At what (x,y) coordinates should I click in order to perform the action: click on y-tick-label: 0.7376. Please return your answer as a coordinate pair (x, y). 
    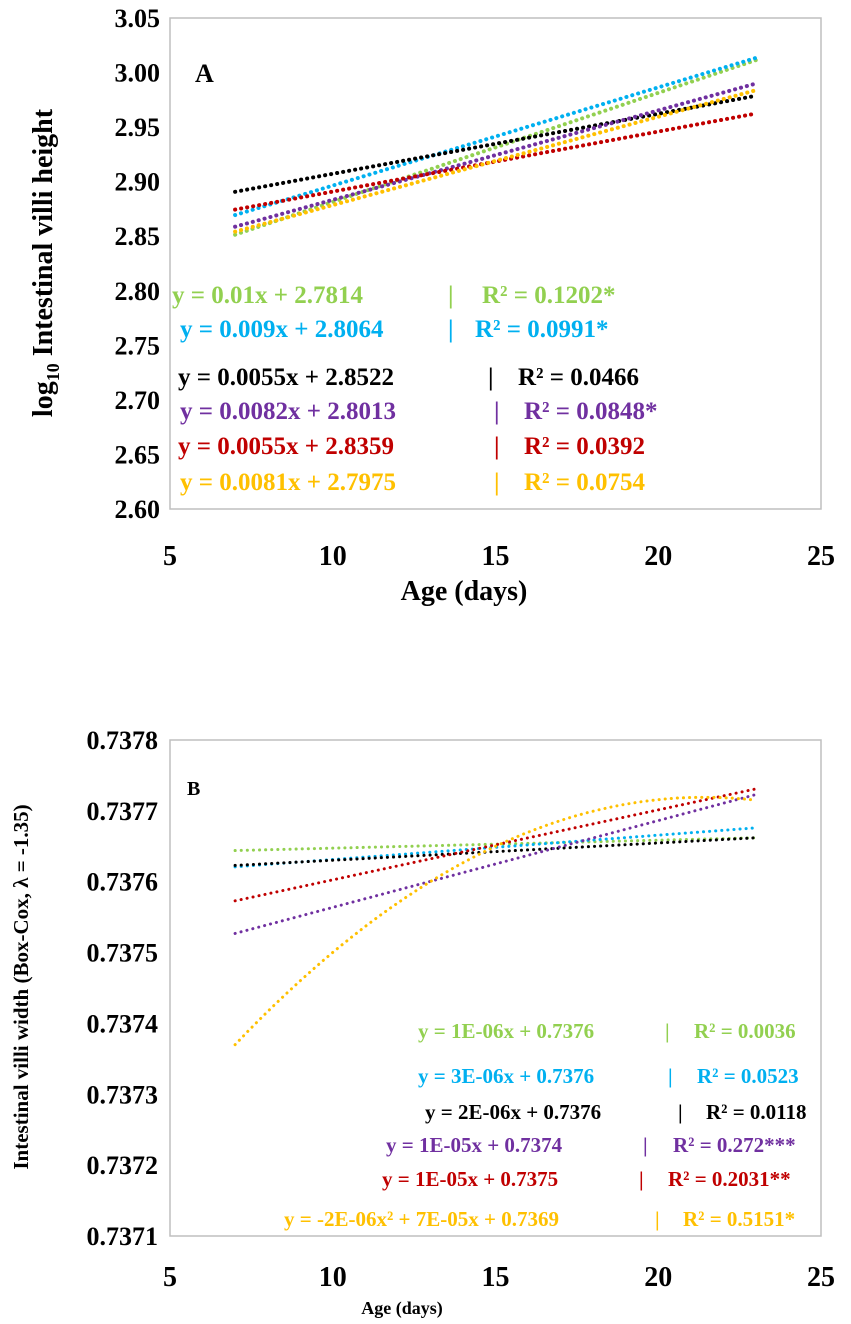
    Looking at the image, I should click on (123, 882).